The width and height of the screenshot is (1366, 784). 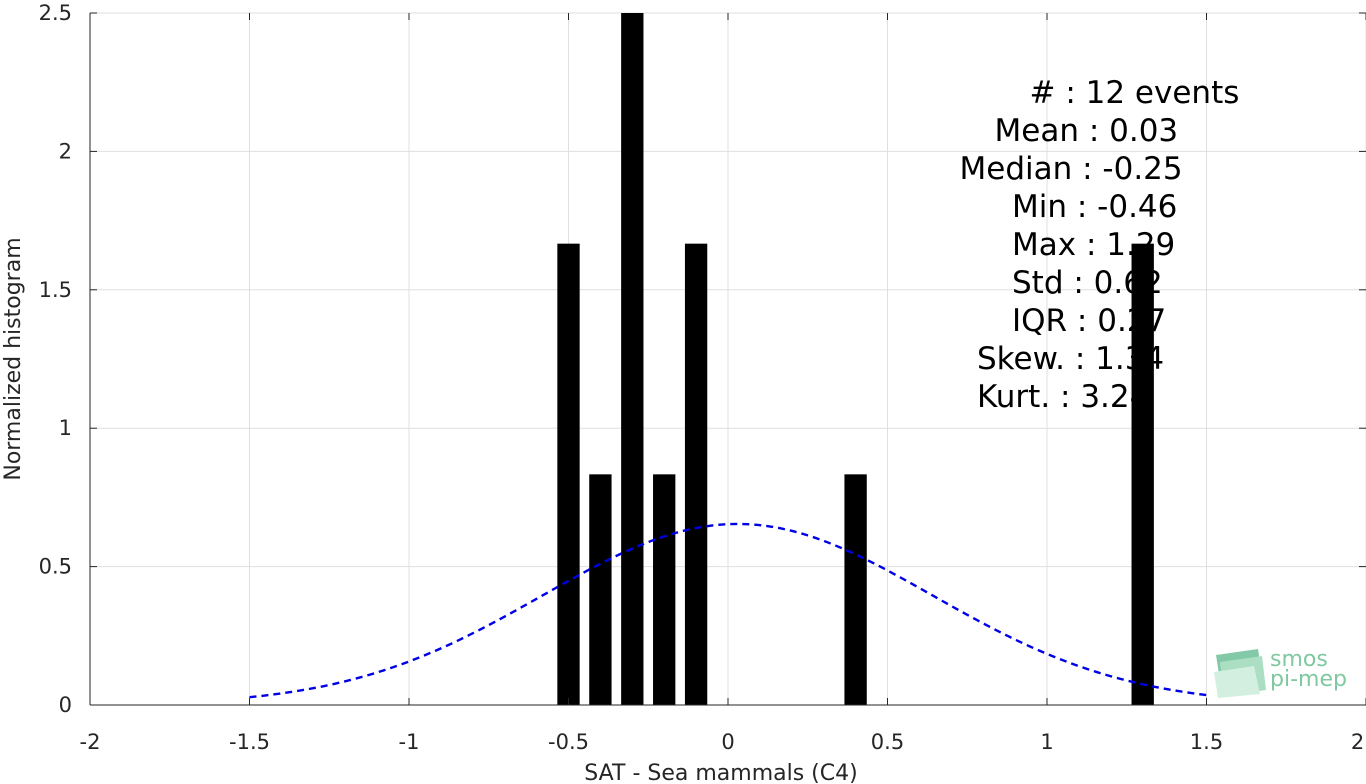 I want to click on y-tick-label-5: 2.5, so click(x=55, y=13).